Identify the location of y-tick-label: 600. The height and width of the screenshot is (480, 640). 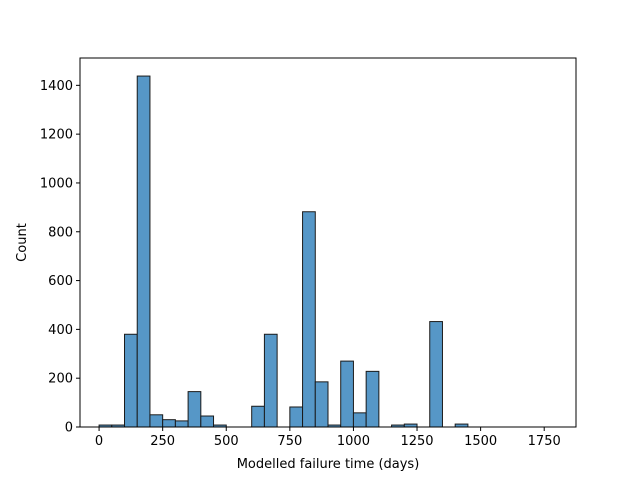
(60, 281).